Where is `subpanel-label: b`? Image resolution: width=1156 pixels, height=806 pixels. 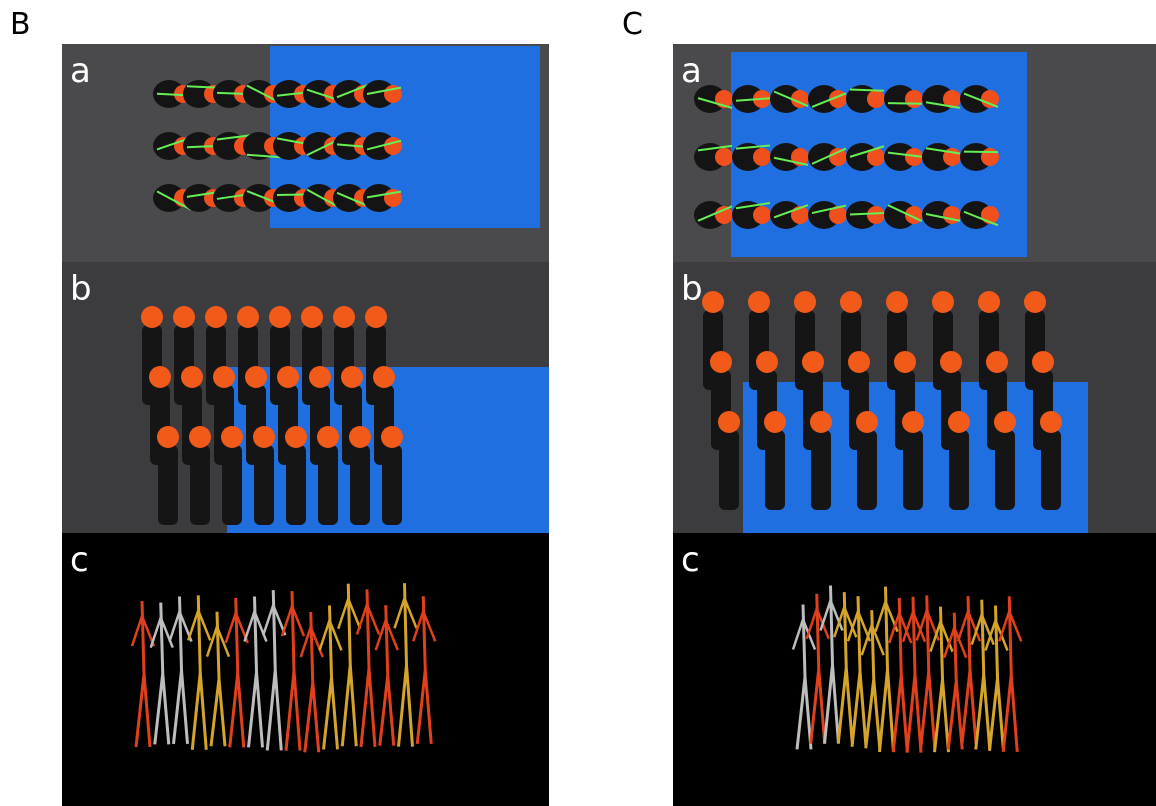 subpanel-label: b is located at coordinates (81, 289).